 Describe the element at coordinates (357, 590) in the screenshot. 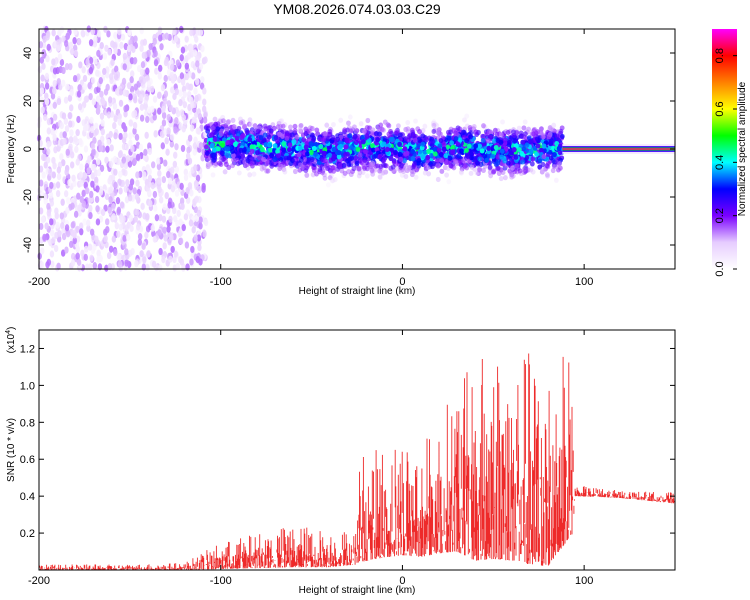

I see `snr-x-label: Height of straight line (km)` at that location.